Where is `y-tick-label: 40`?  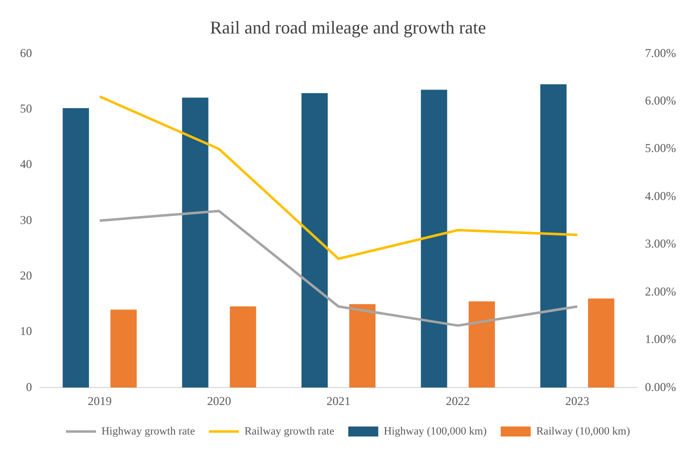
y-tick-label: 40 is located at coordinates (26, 164).